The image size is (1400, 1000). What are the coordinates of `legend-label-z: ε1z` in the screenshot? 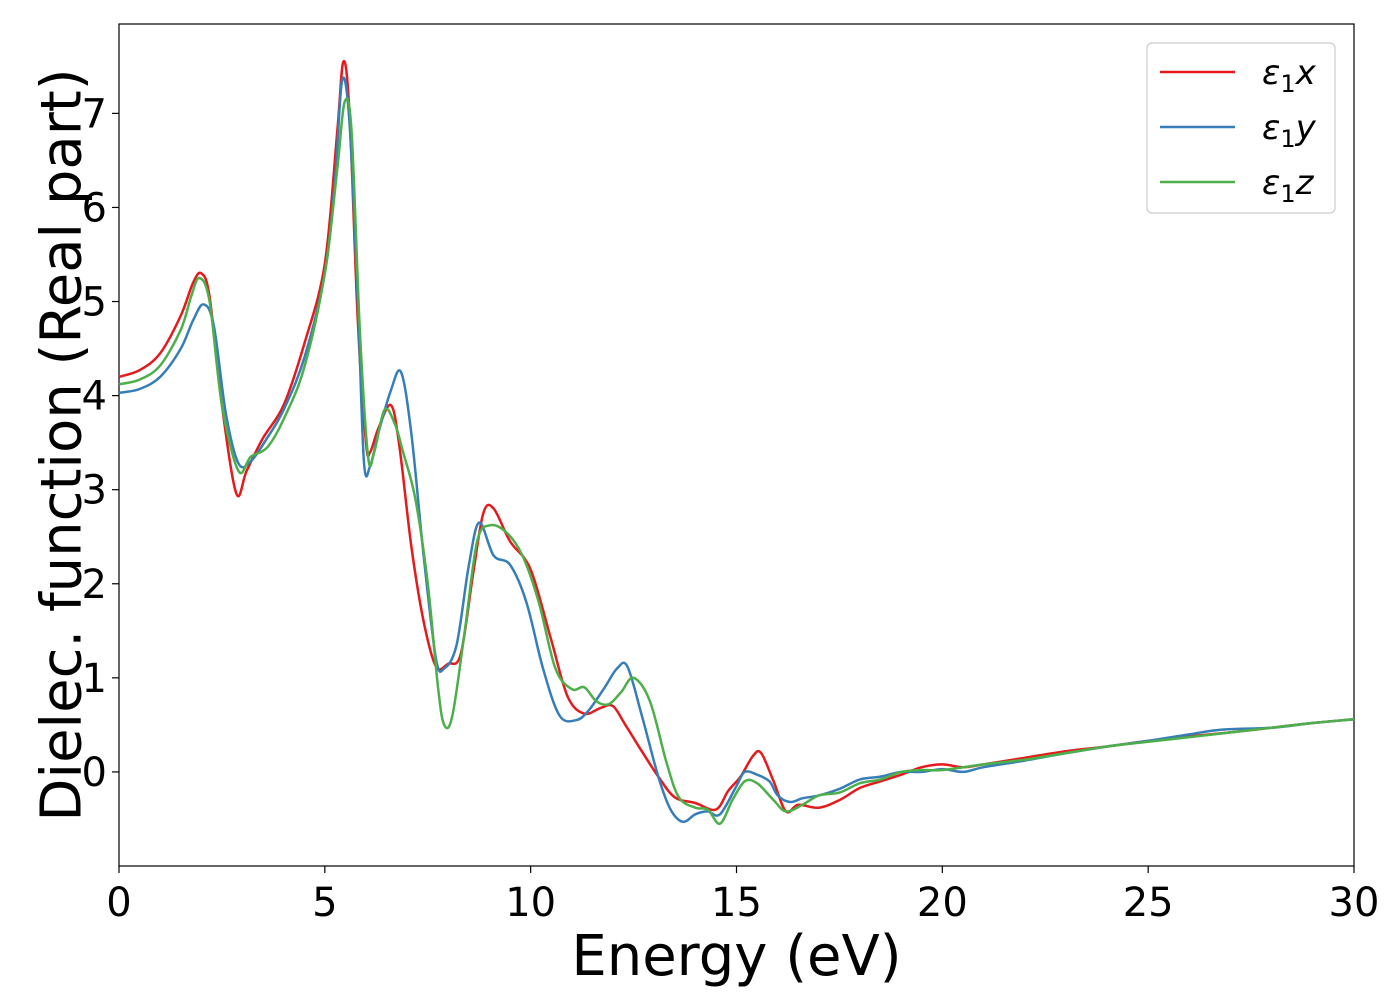 It's located at (1288, 185).